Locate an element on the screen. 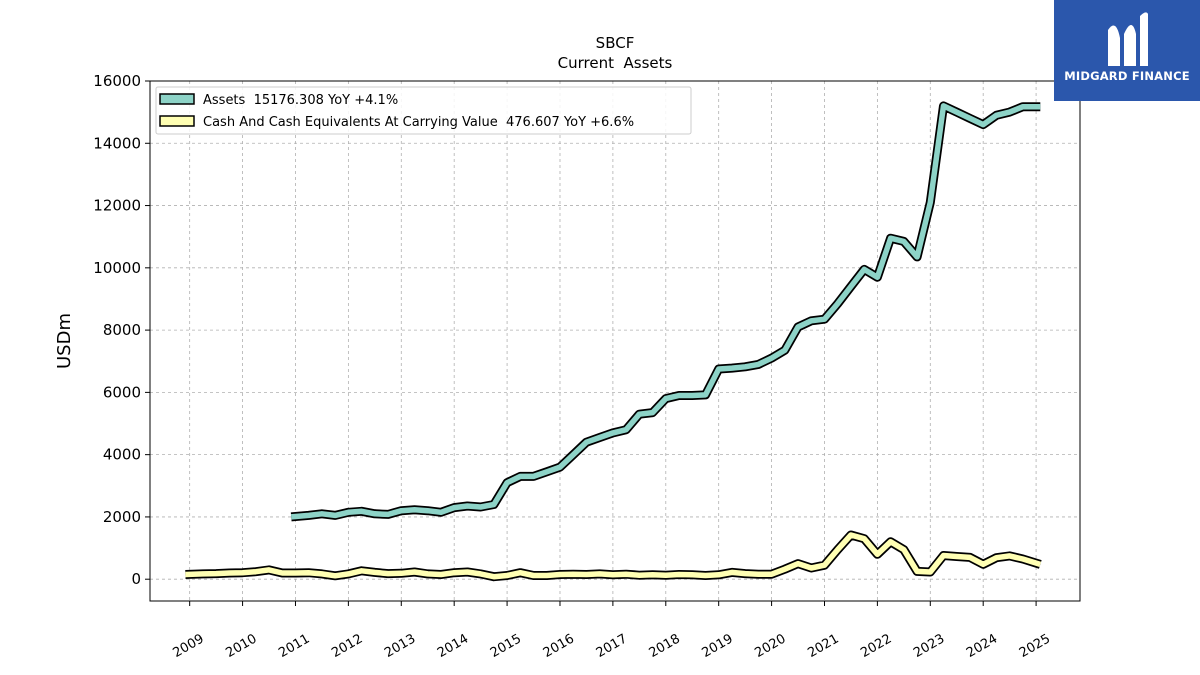  y-tick-label: 8000 is located at coordinates (122, 330).